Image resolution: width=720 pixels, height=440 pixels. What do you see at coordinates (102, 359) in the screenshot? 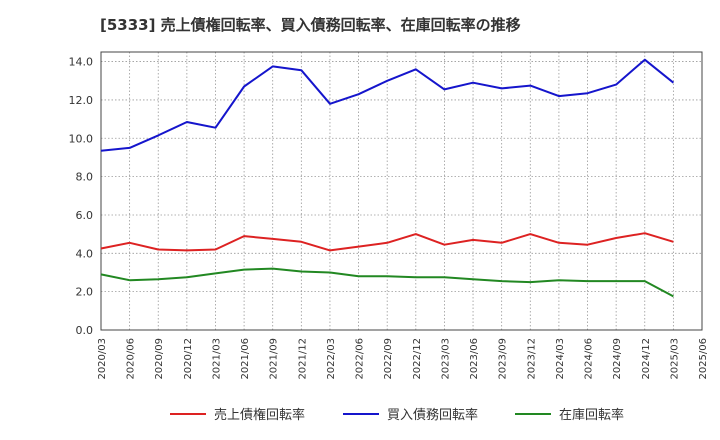
I see `x-tick-label: 2020/03` at bounding box center [102, 359].